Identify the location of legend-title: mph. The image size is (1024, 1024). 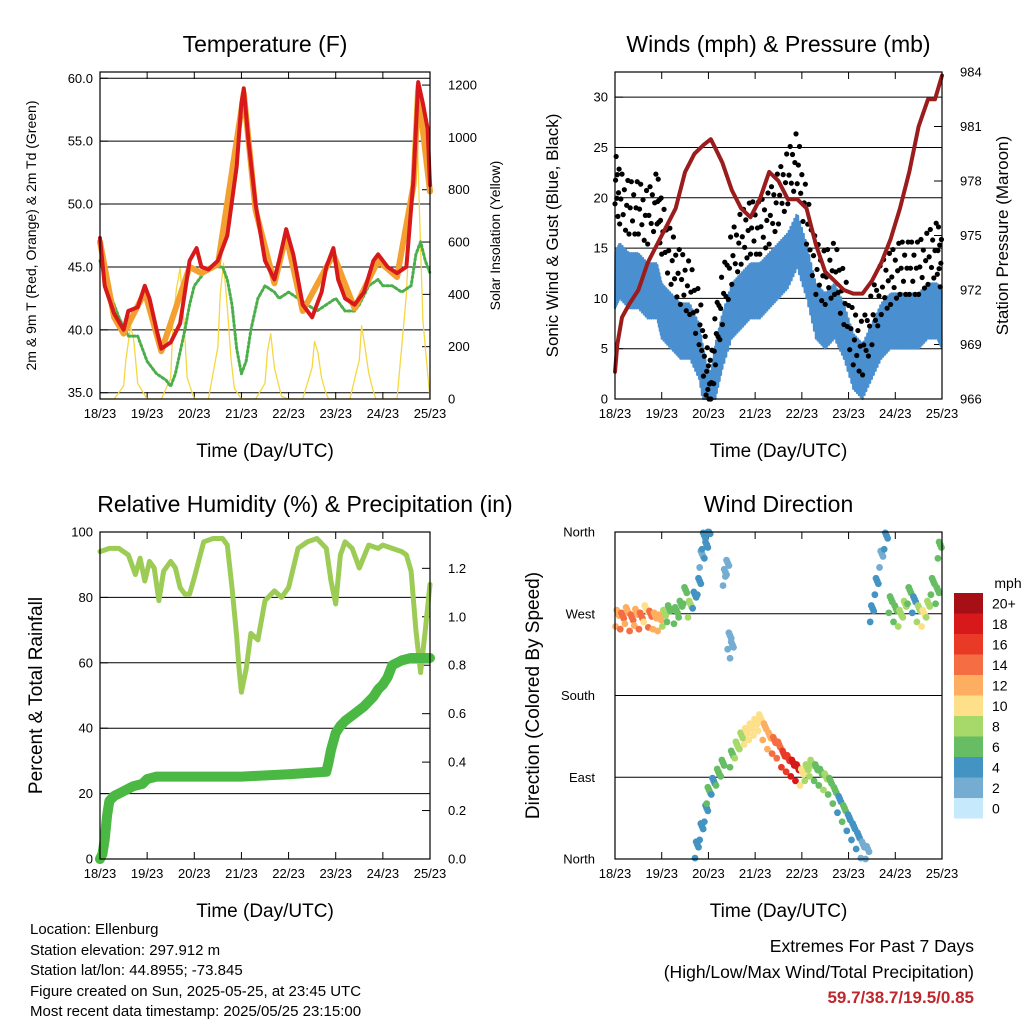
(1007, 583).